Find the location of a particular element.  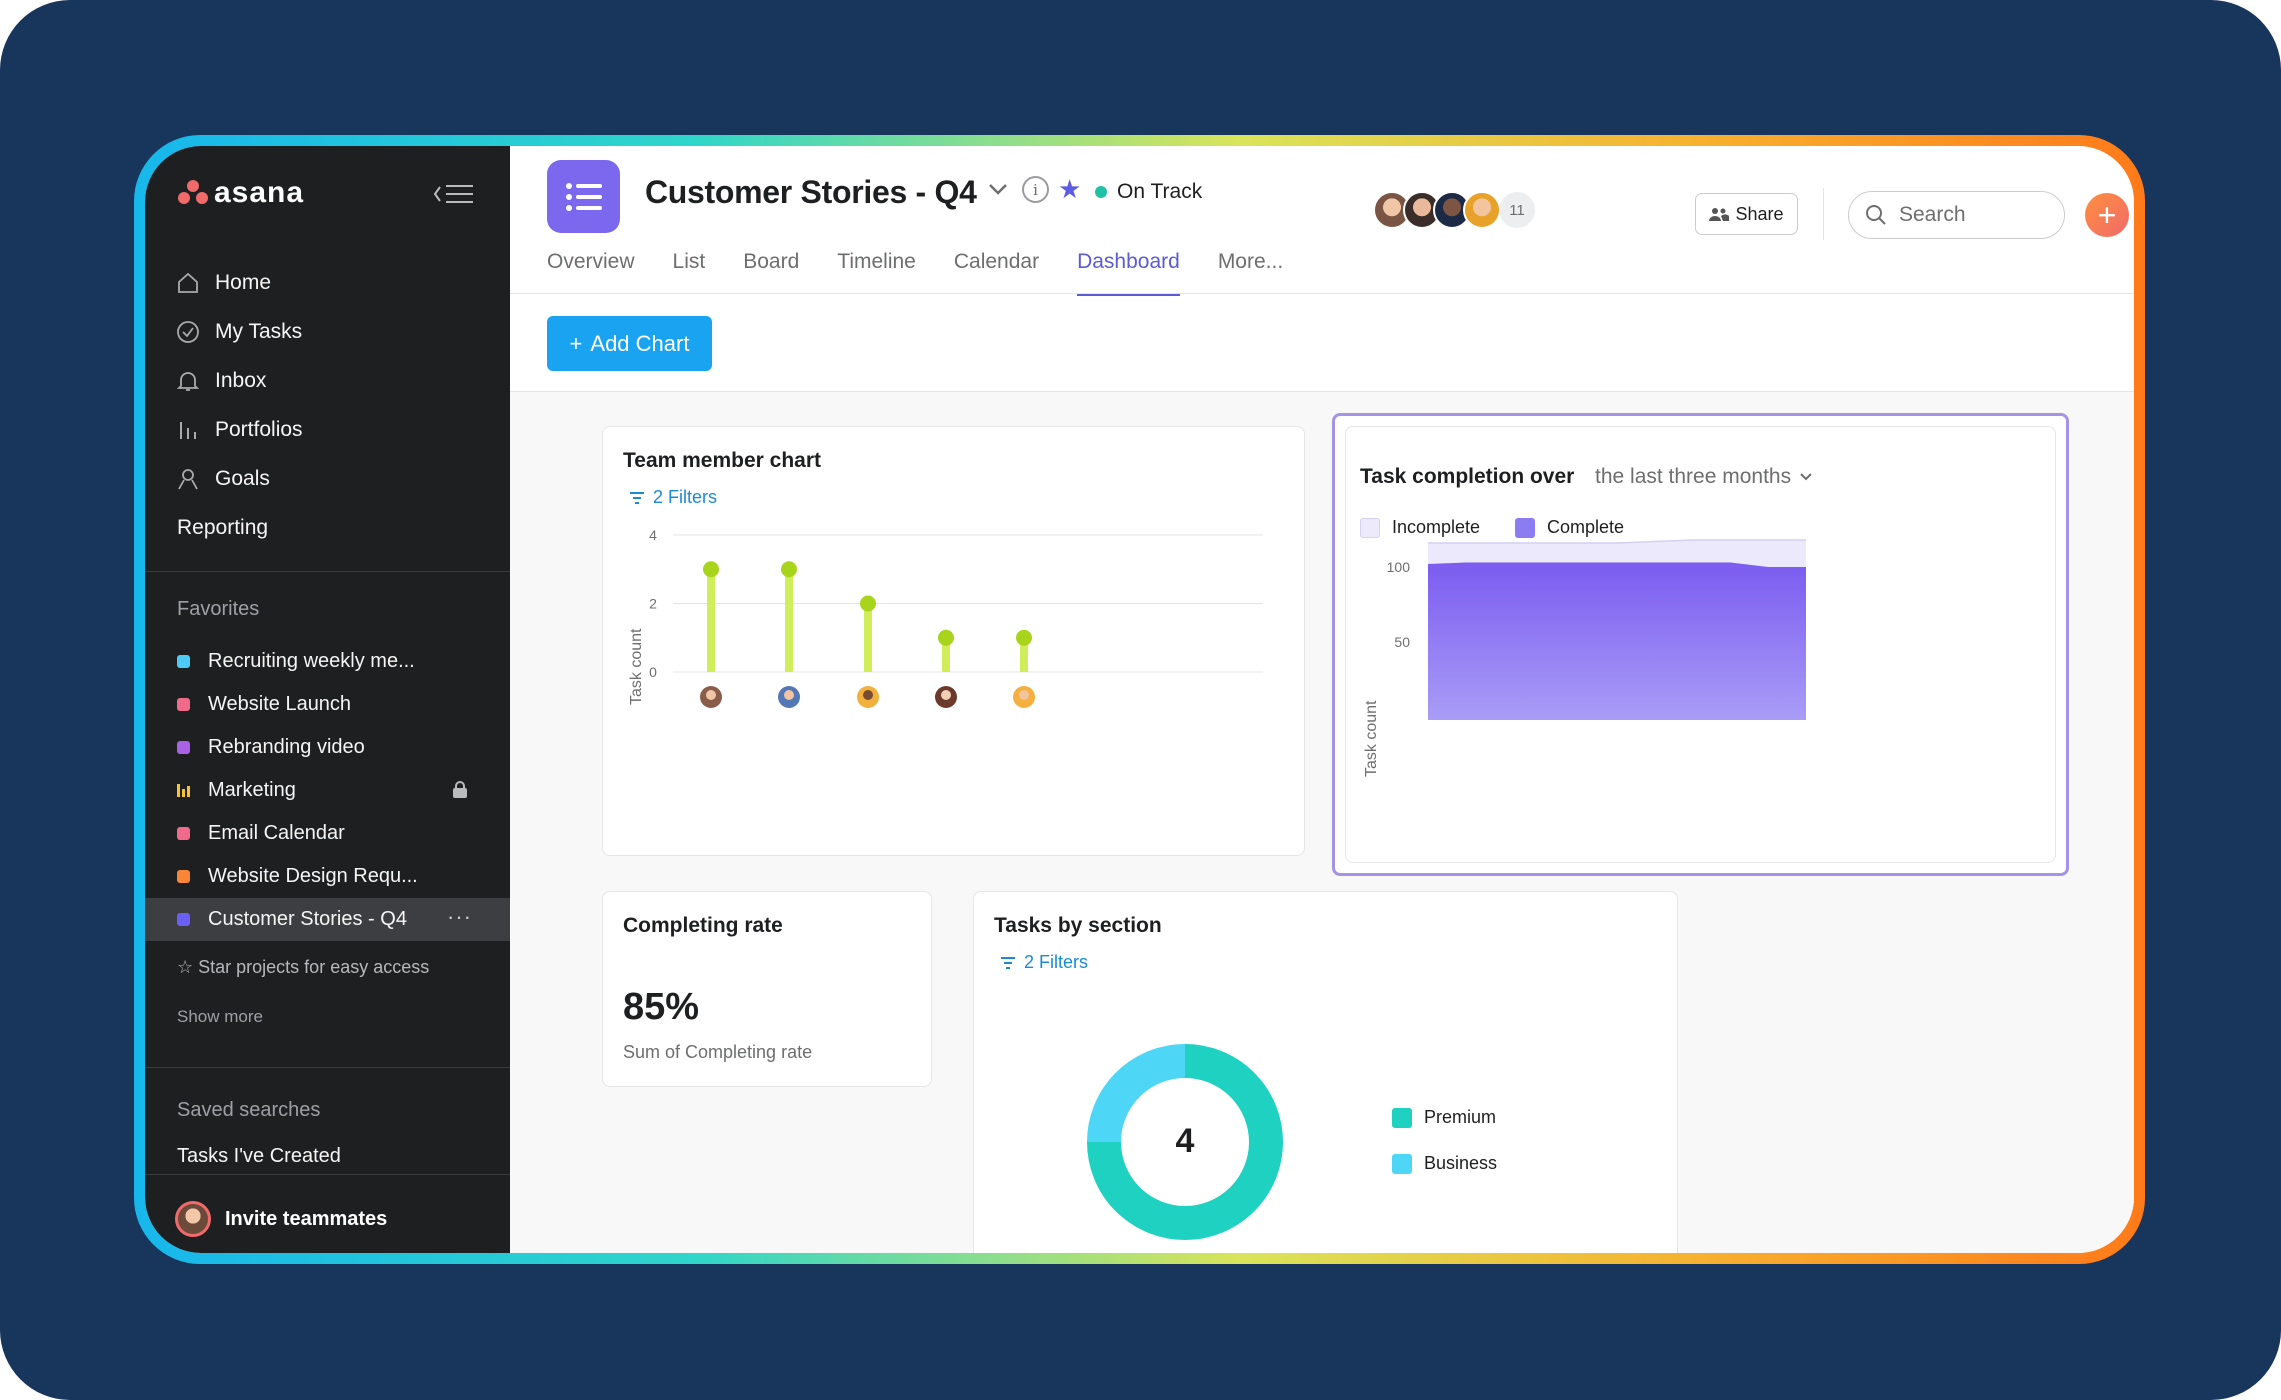

legend-business: Business is located at coordinates (1444, 1163).